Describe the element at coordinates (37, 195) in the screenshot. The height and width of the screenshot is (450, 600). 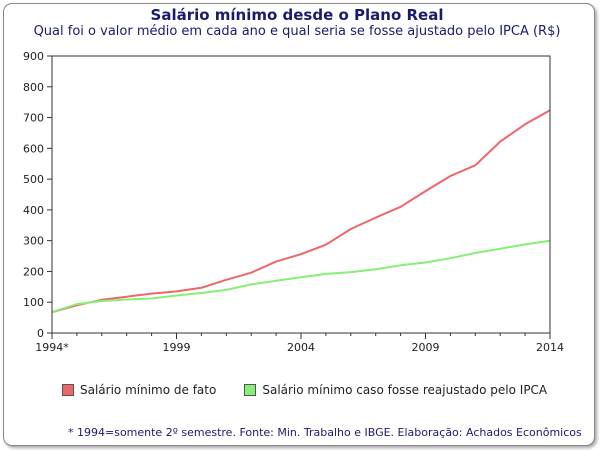
I see `y-axis: 0 100 200 300 400 500 600 700 800 900` at that location.